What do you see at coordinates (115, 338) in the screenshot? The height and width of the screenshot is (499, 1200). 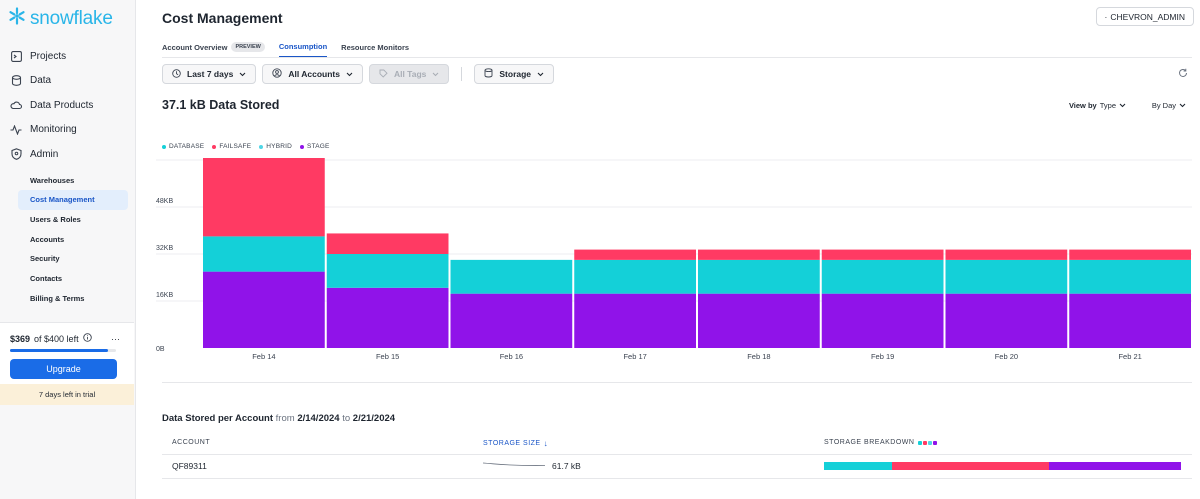 I see `more-options-icon: ···` at bounding box center [115, 338].